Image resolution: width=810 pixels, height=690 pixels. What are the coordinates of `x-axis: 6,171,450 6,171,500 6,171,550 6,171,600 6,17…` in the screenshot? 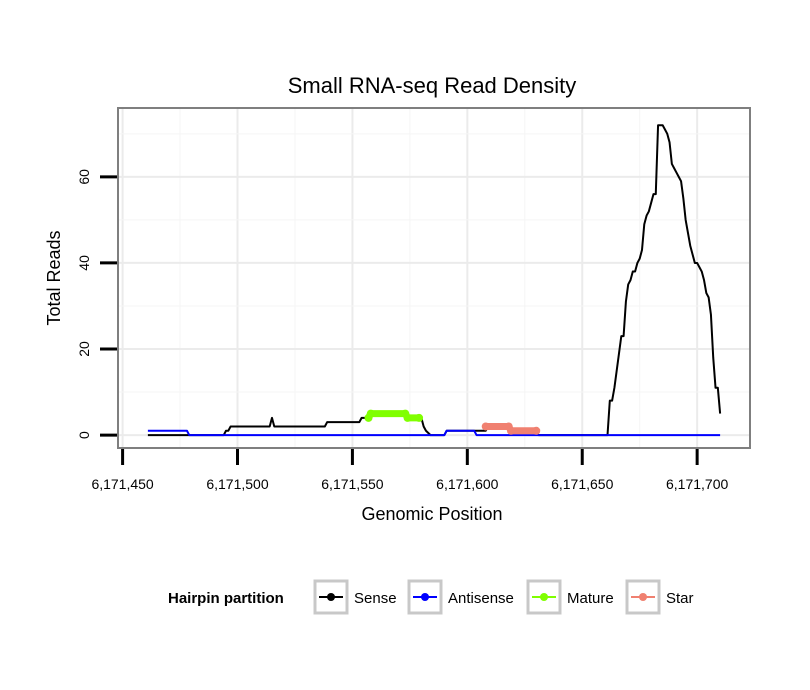 It's located at (409, 470).